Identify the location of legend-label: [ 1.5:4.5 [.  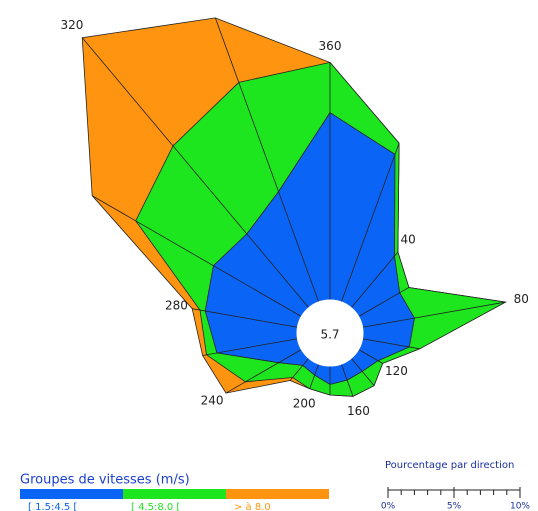
(52, 506).